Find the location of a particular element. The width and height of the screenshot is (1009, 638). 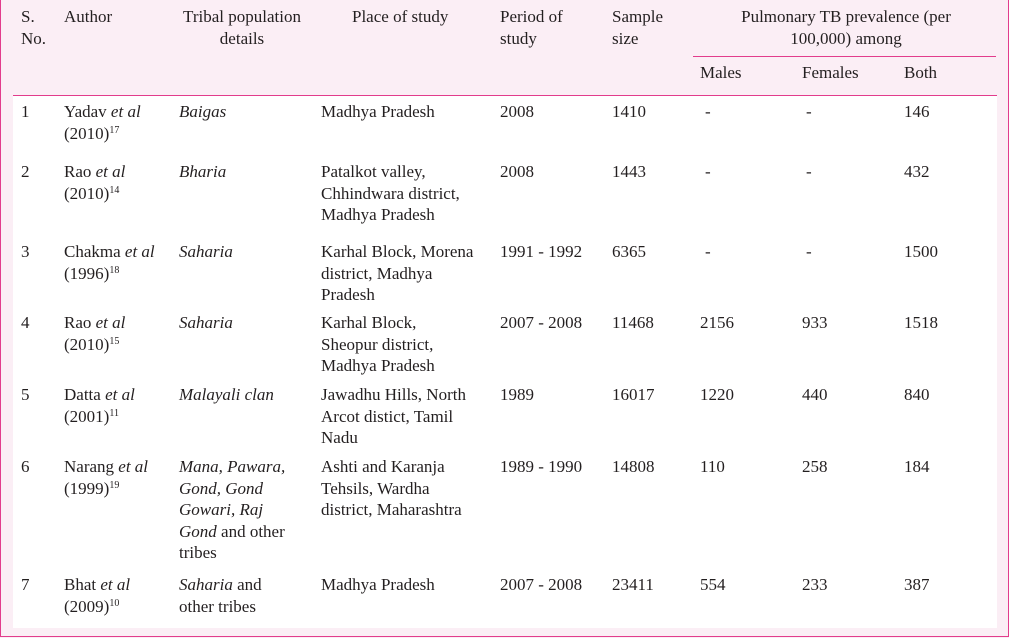

header-tribal: Tribal population details is located at coordinates (242, 27).